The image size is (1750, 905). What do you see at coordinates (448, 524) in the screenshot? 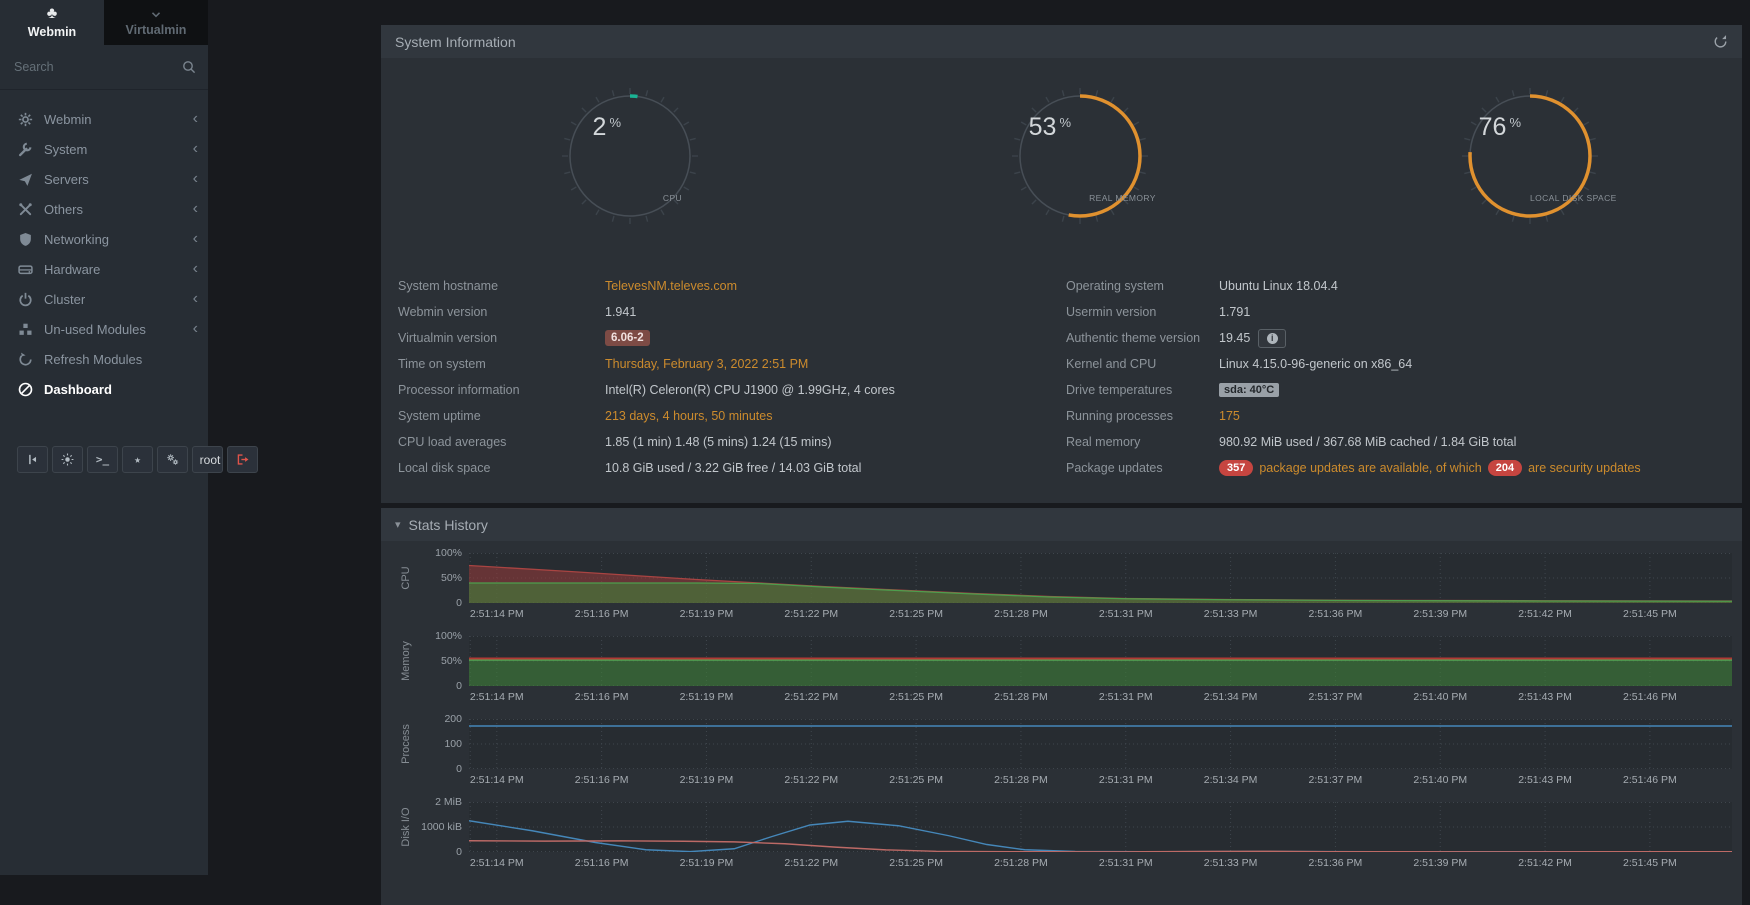
I see `stats-title: Stats History` at bounding box center [448, 524].